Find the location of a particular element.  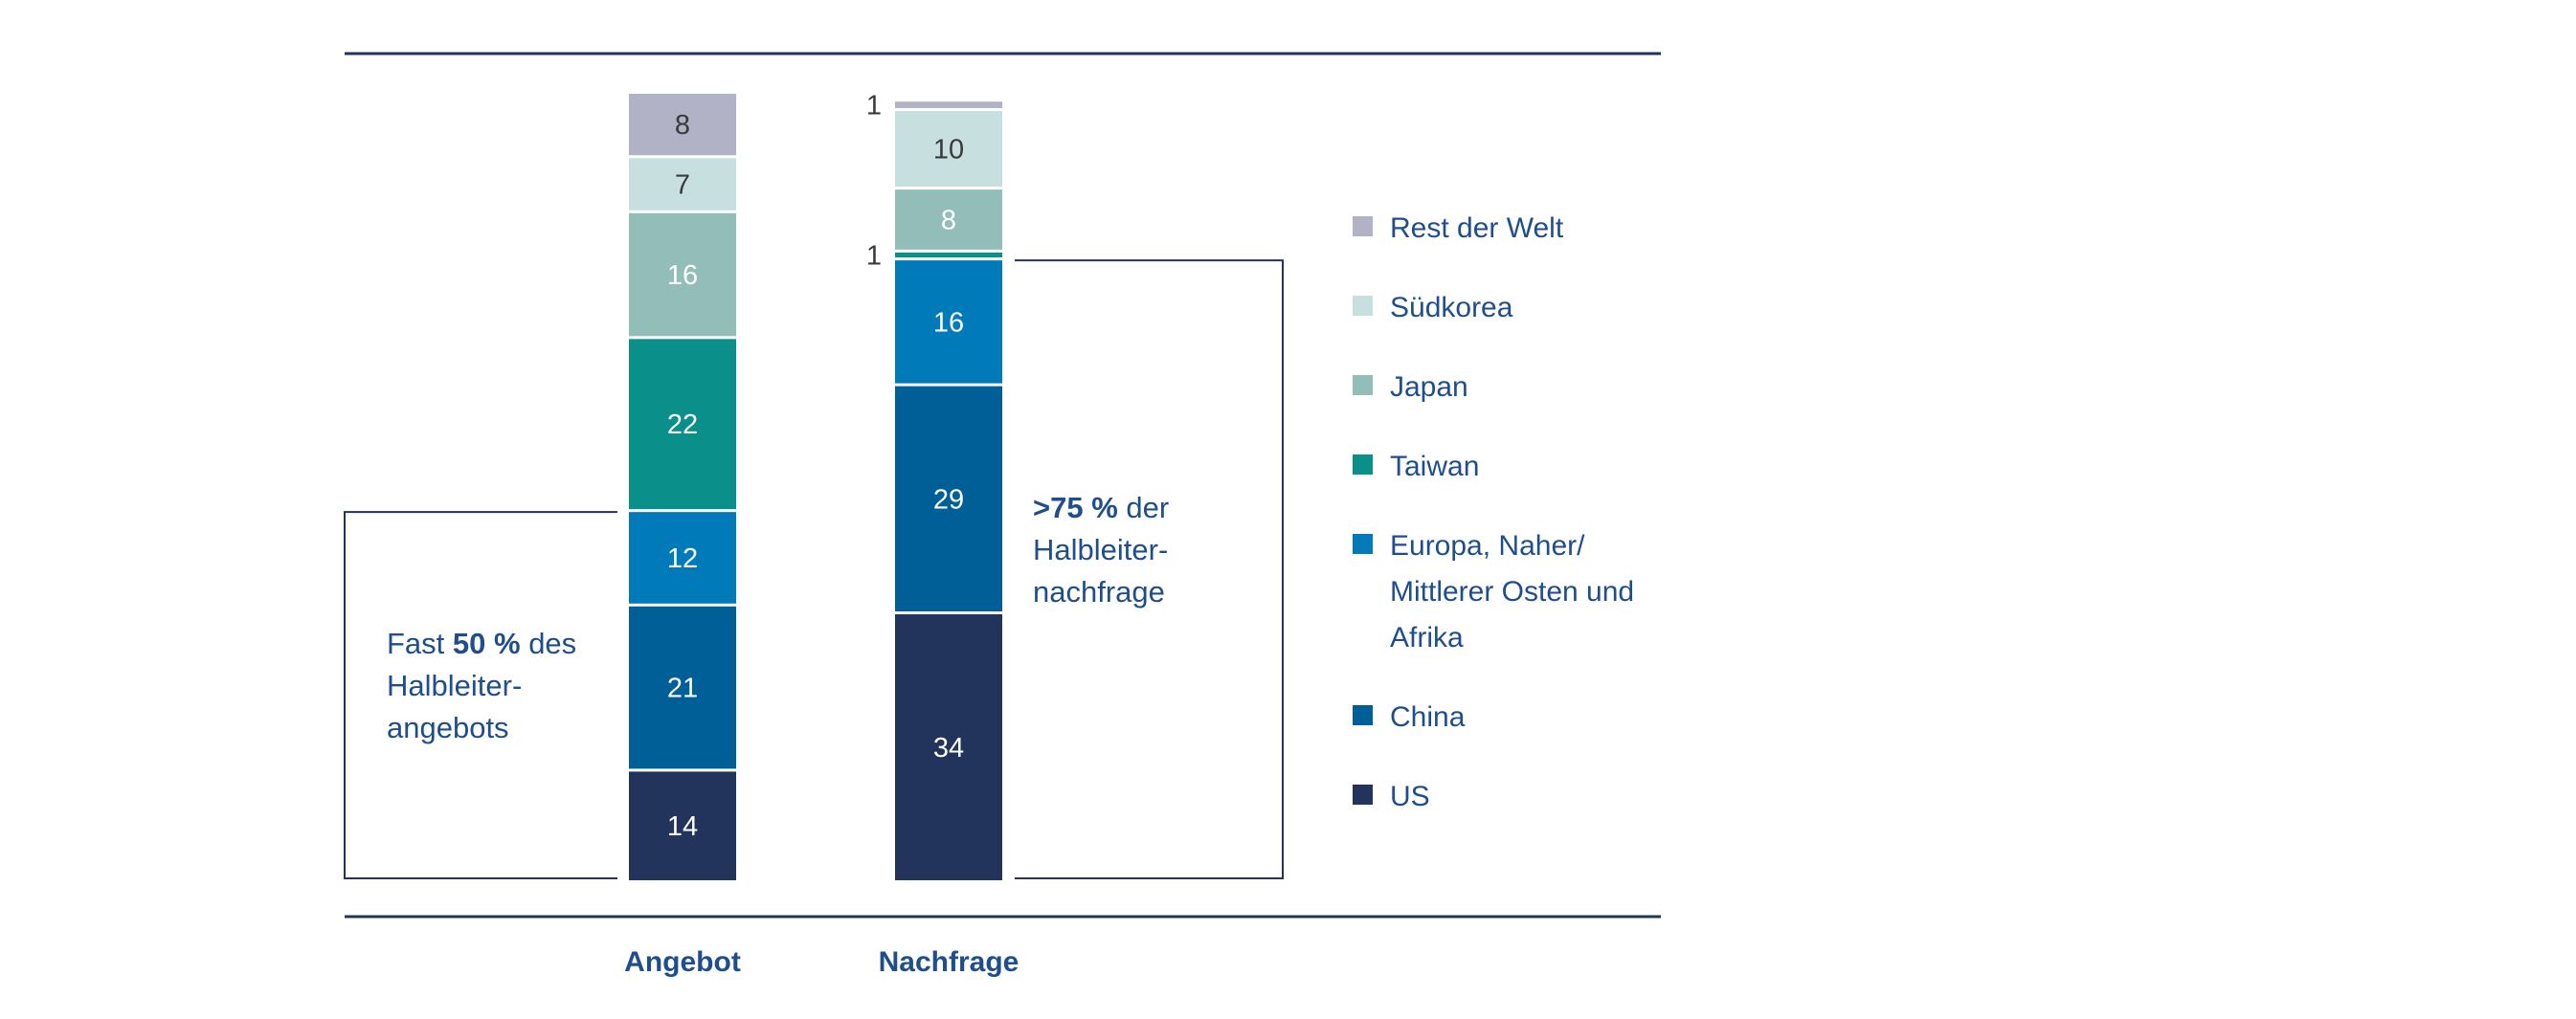

legend-label: Taiwan is located at coordinates (1435, 466).